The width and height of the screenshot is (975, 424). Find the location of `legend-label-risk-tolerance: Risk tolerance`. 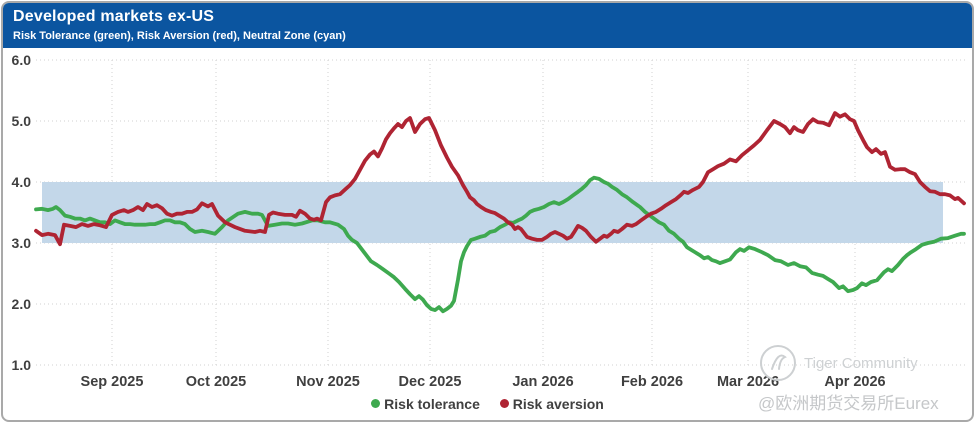

legend-label-risk-tolerance: Risk tolerance is located at coordinates (432, 404).